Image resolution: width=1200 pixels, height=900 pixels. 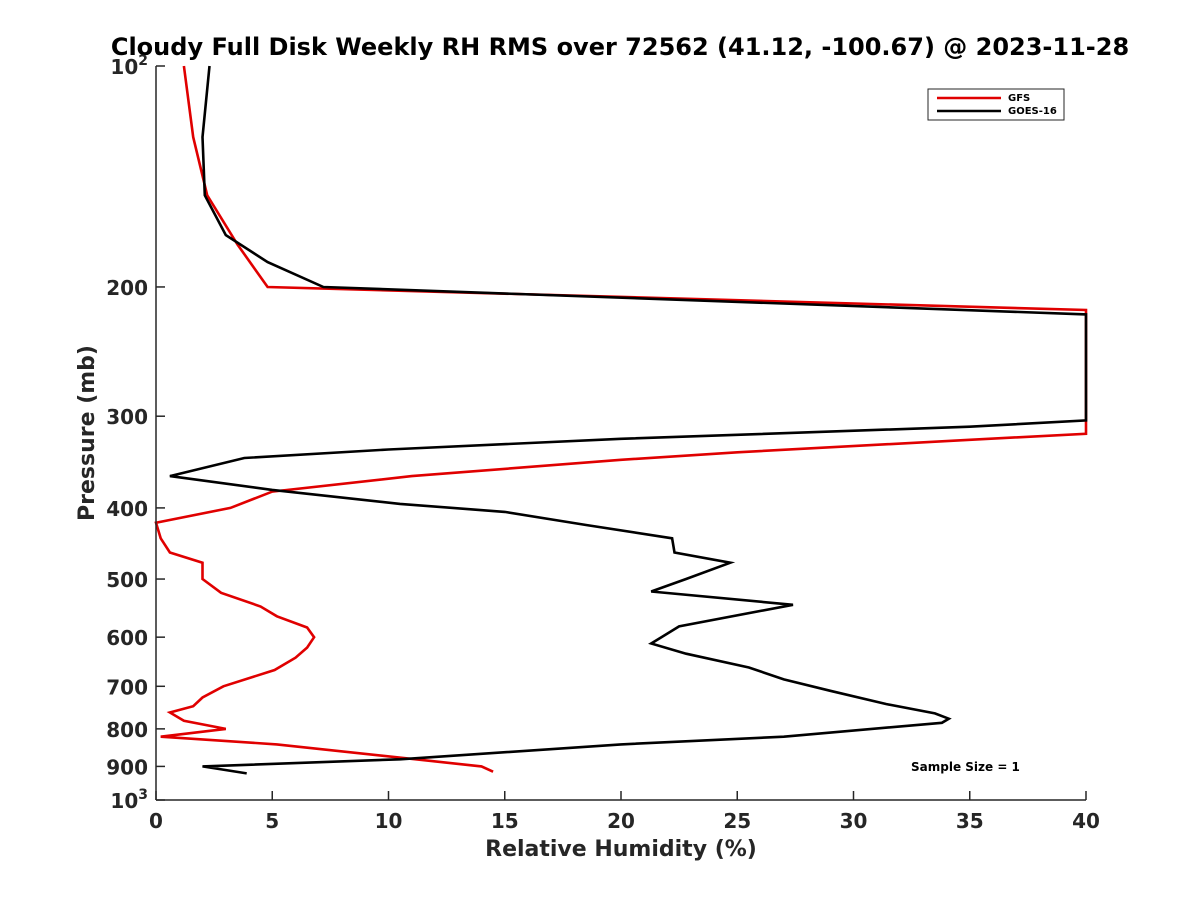 I want to click on y-tick-label: 200, so click(x=127, y=288).